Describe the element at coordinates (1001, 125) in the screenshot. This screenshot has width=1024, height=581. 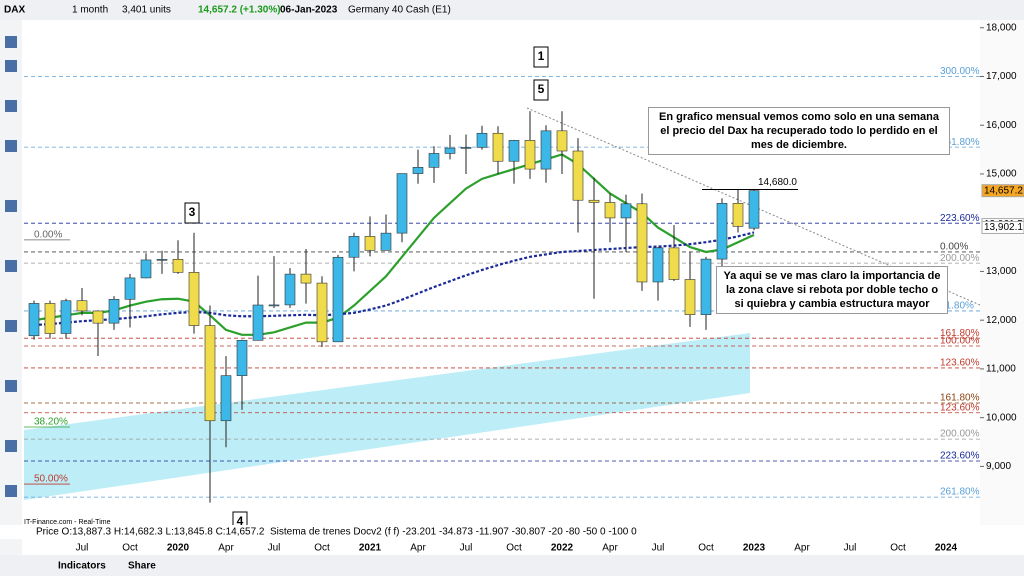
I see `y-tick-label: 16,000` at that location.